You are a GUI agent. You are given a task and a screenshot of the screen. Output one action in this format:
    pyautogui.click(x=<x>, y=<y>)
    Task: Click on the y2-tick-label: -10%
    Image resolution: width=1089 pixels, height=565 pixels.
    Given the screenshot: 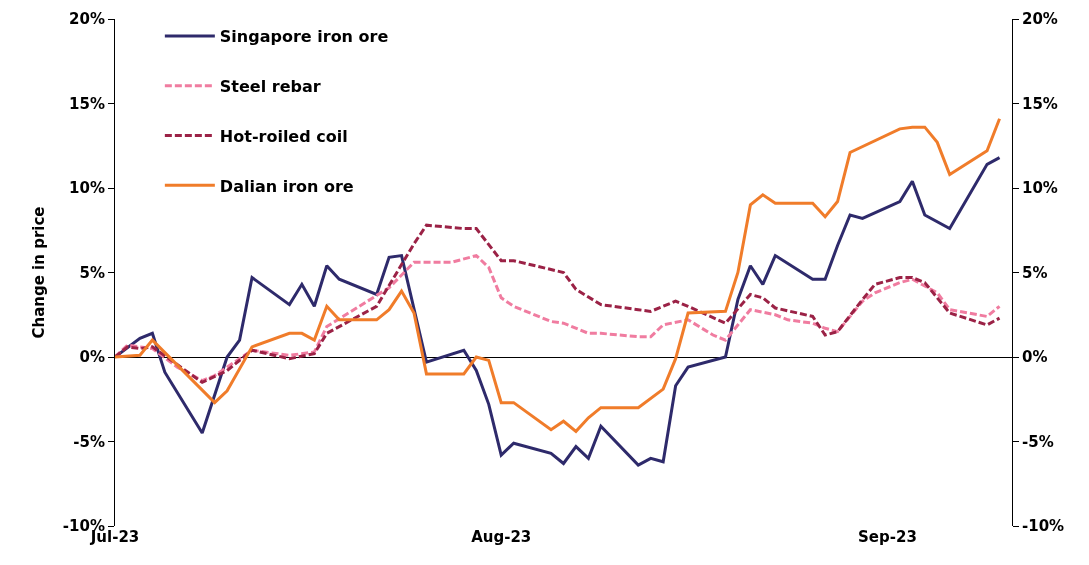 What is the action you would take?
    pyautogui.click(x=1043, y=526)
    